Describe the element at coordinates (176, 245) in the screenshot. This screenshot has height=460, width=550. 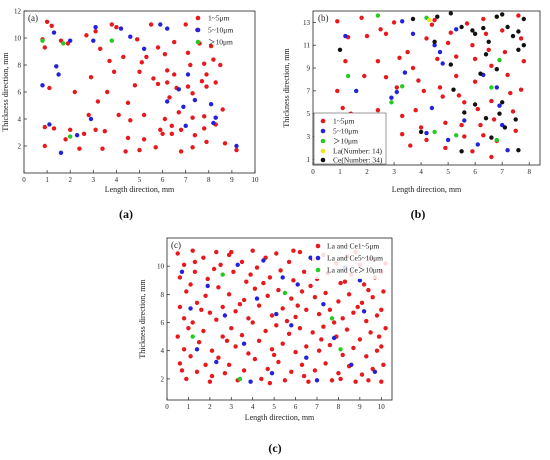
I see `panel-c-label: (c)` at that location.